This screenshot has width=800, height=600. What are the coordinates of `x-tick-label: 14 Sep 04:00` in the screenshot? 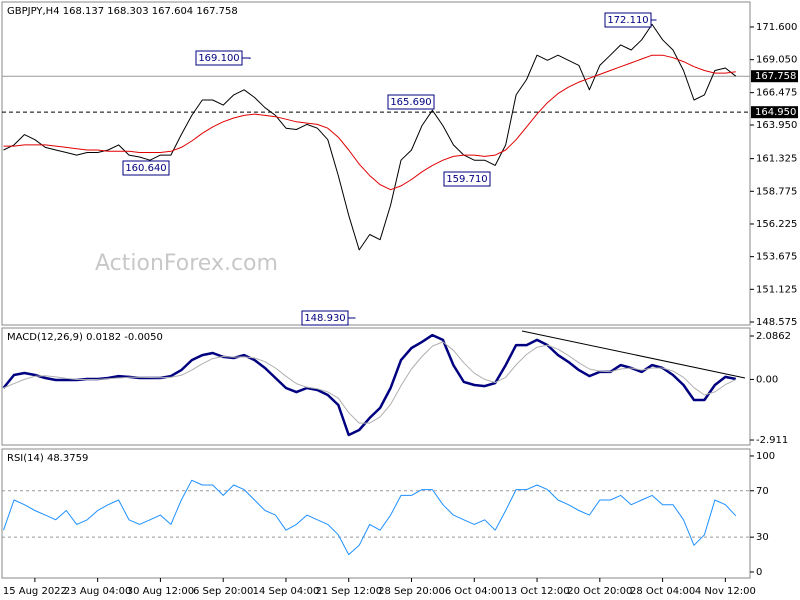 It's located at (286, 591).